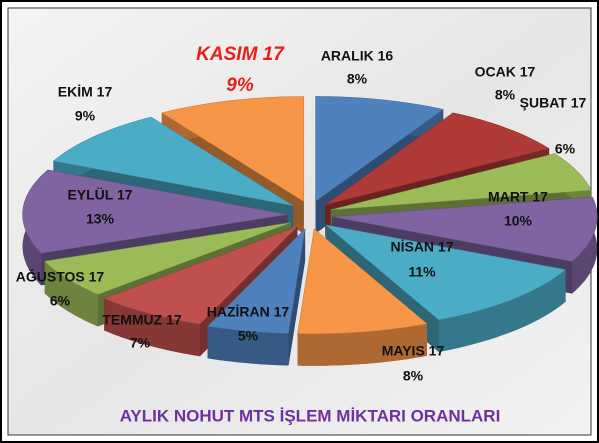 The width and height of the screenshot is (599, 443). What do you see at coordinates (248, 312) in the screenshot?
I see `slice-label: HAZİRAN 17` at bounding box center [248, 312].